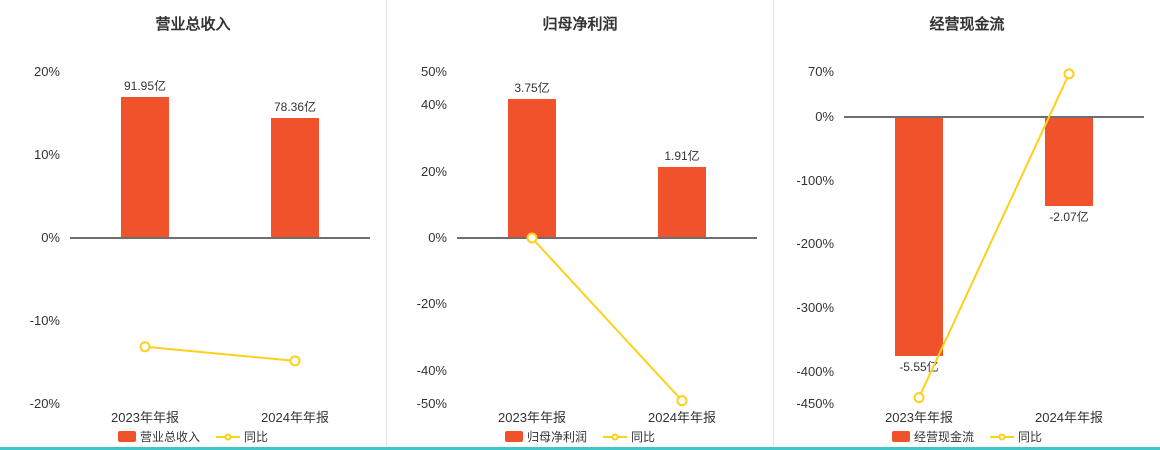 The image size is (1160, 450). What do you see at coordinates (682, 155) in the screenshot?
I see `bar-value-label: 1.91亿` at bounding box center [682, 155].